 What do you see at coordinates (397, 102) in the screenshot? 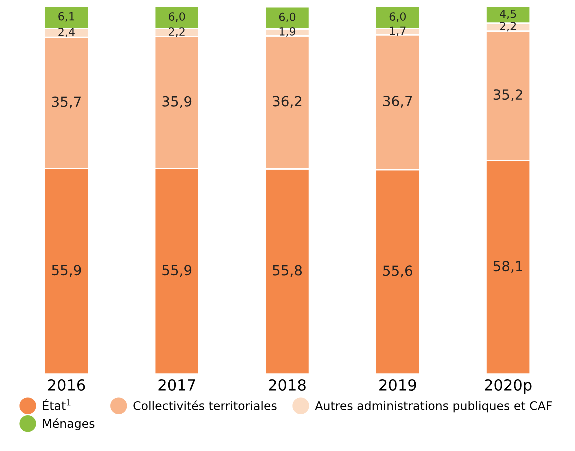
I see `data-label: 36,7` at bounding box center [397, 102].